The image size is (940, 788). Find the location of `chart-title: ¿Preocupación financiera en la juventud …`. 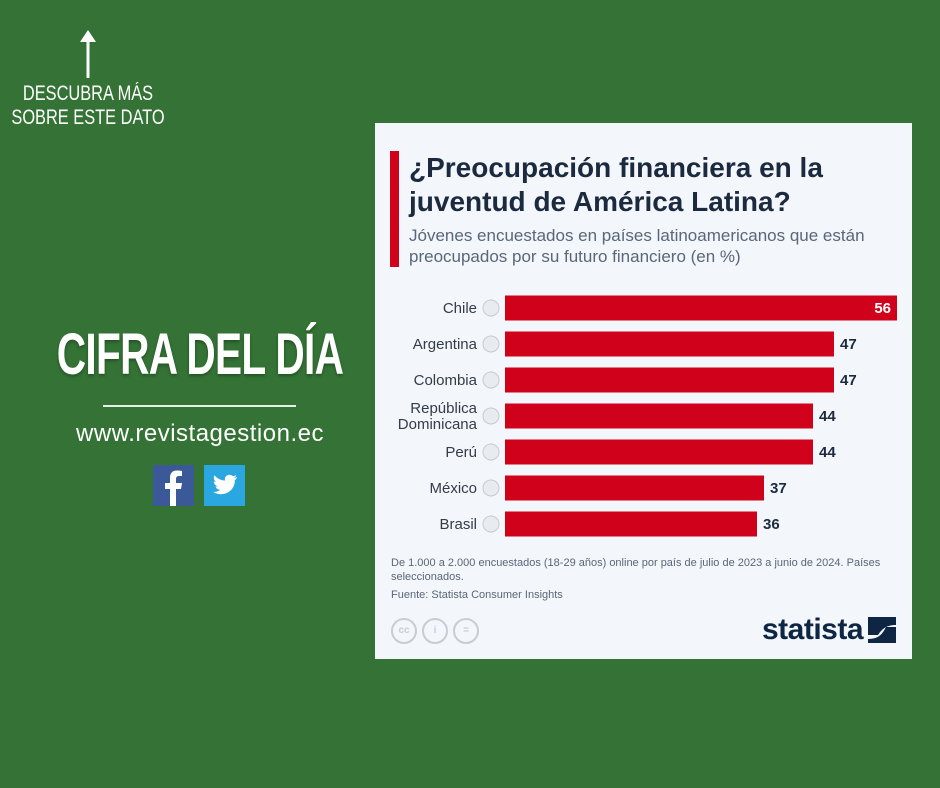

chart-title: ¿Preocupación financiera en la juventud … is located at coordinates (616, 184).